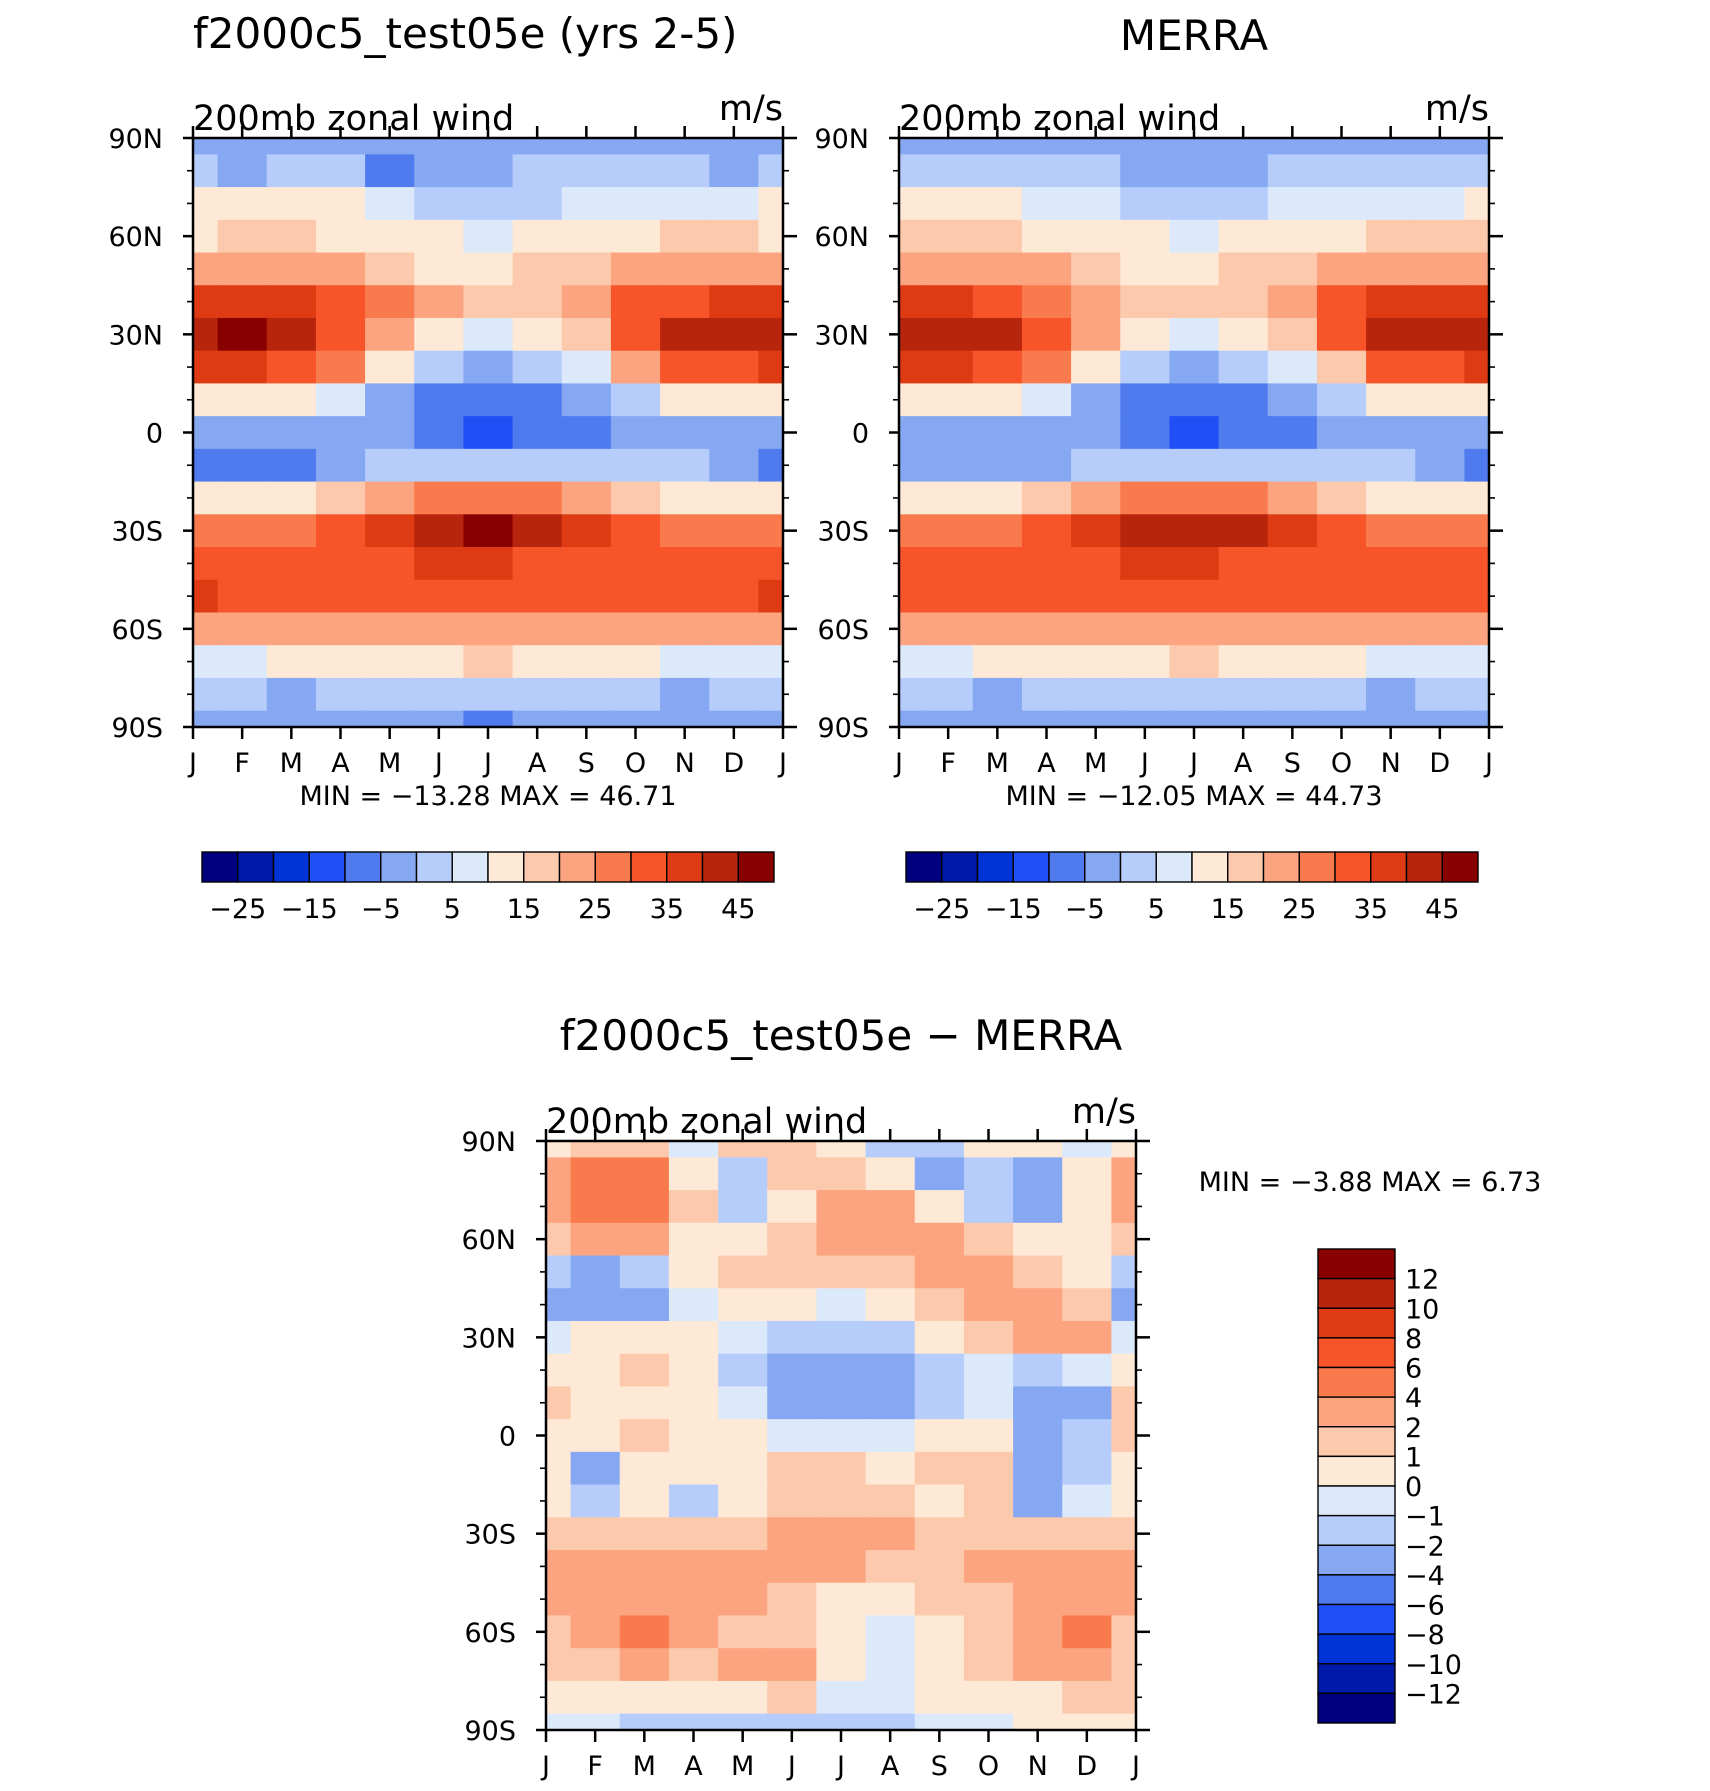 This screenshot has height=1791, width=1710. I want to click on subtitle-right: m/s, so click(1104, 1112).